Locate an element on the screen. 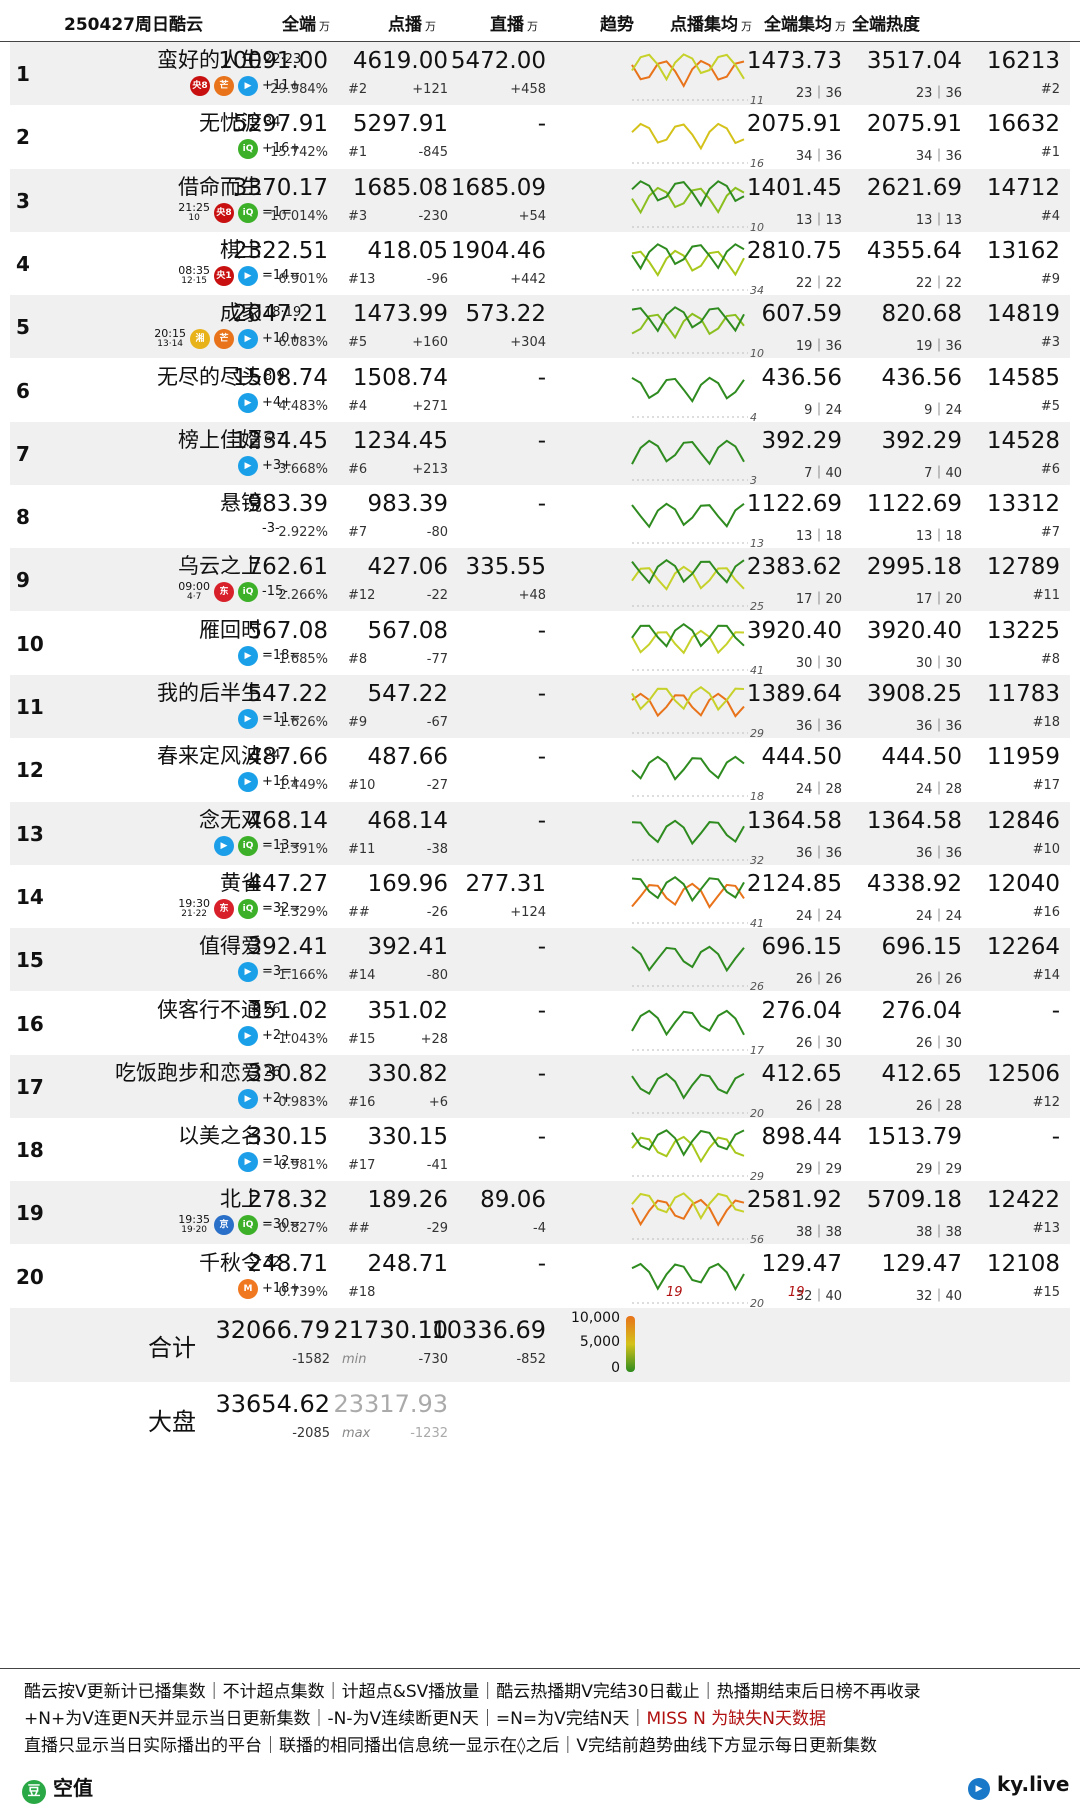 Image resolution: width=1080 pixels, height=1812 pixels. total-value: 278.32 is located at coordinates (287, 1200).